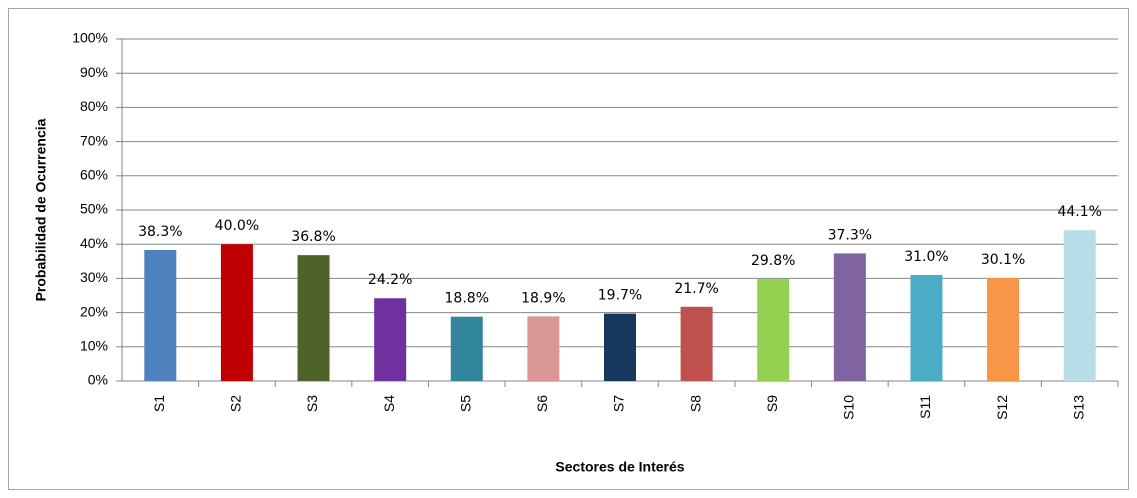 This screenshot has height=498, width=1137. What do you see at coordinates (1002, 407) in the screenshot?
I see `x-tick-label: S12` at bounding box center [1002, 407].